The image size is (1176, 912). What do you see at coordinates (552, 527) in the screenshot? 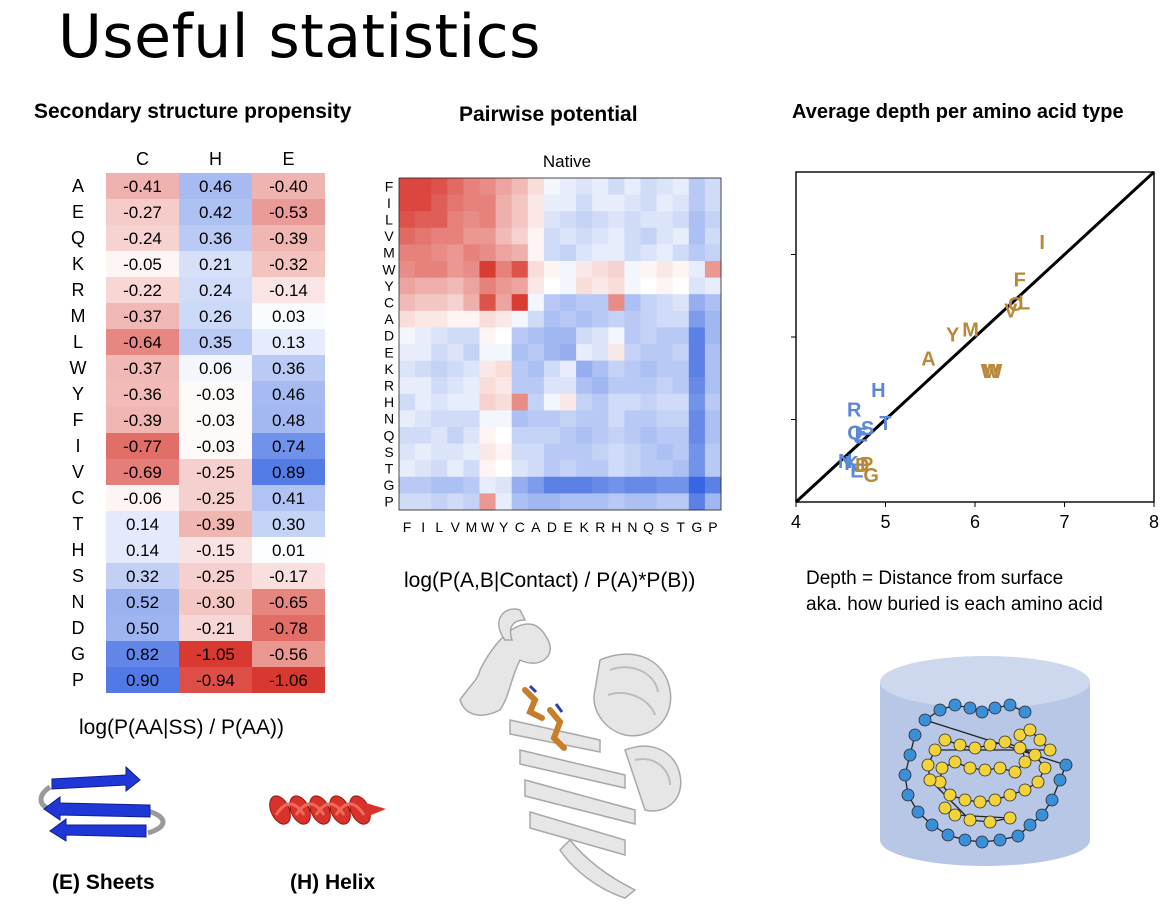
I see `pairwise-column-label: D` at bounding box center [552, 527].